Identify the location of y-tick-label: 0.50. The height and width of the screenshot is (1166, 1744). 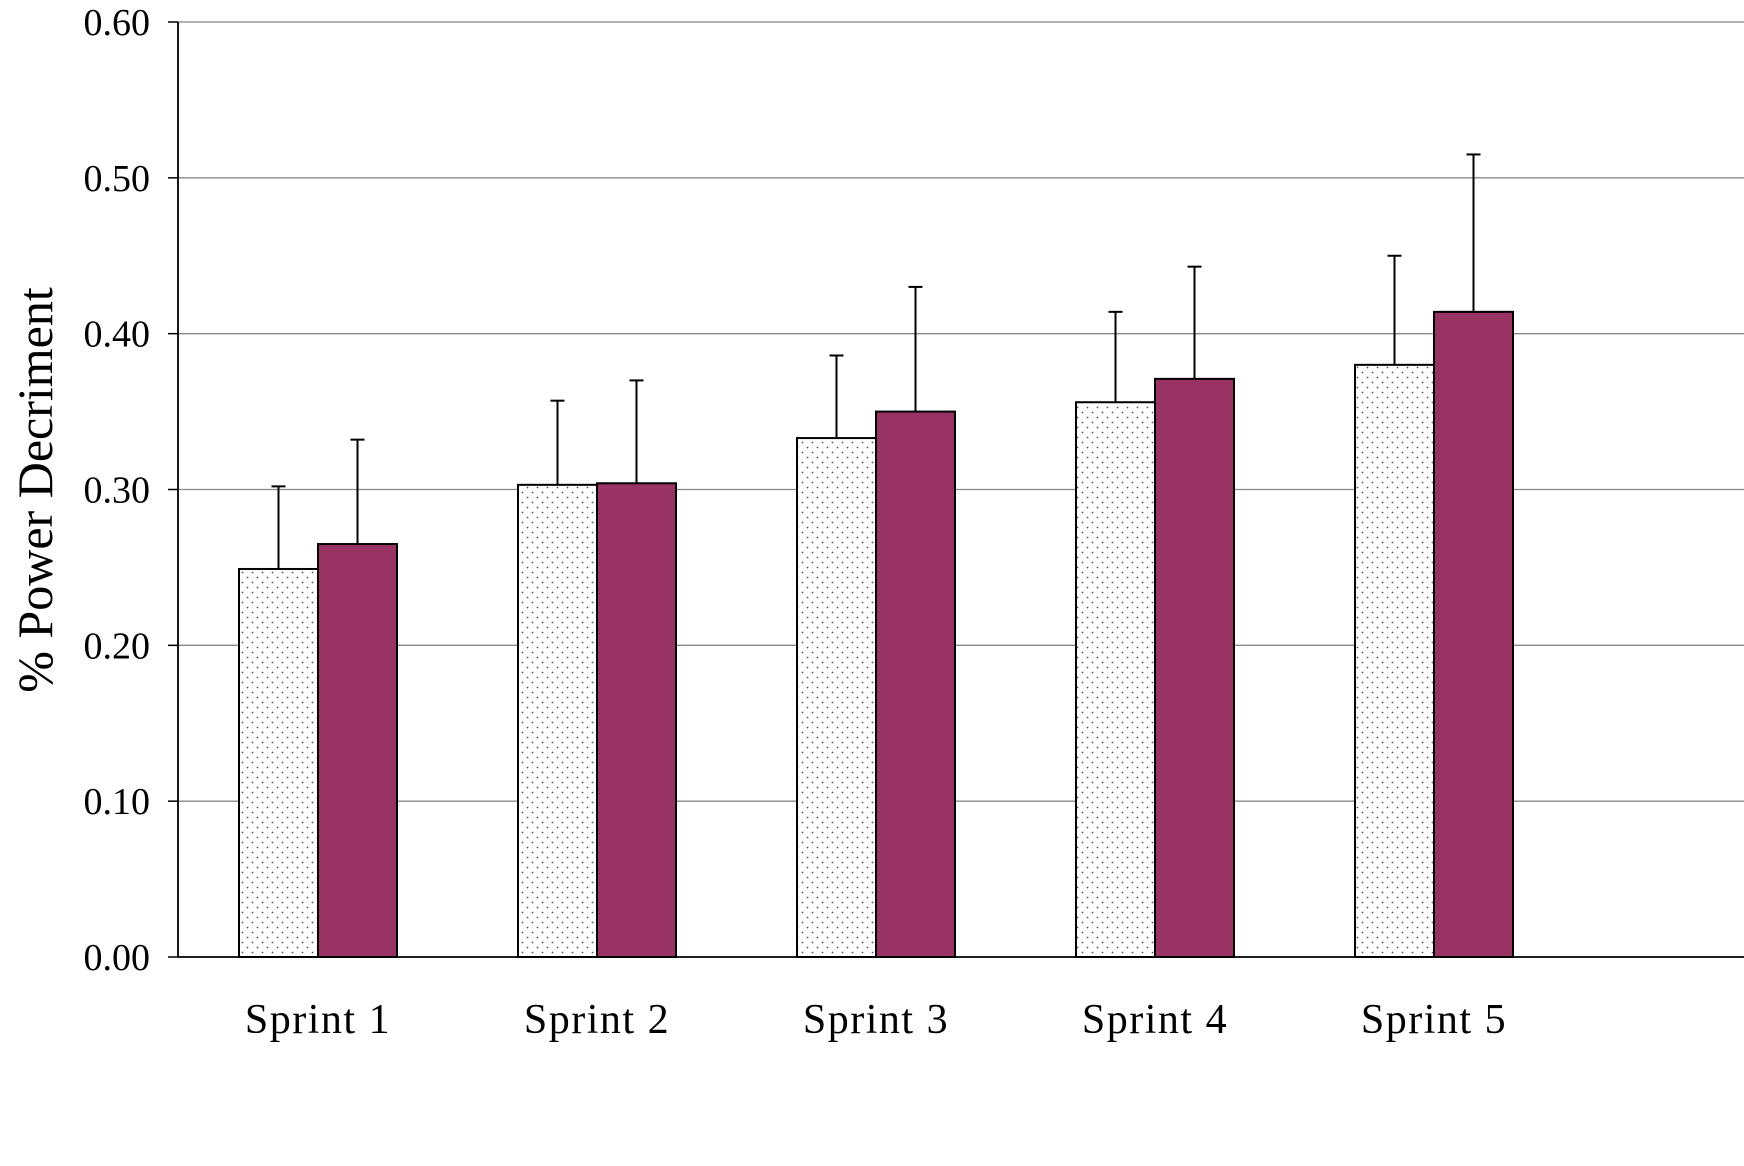
(117, 179).